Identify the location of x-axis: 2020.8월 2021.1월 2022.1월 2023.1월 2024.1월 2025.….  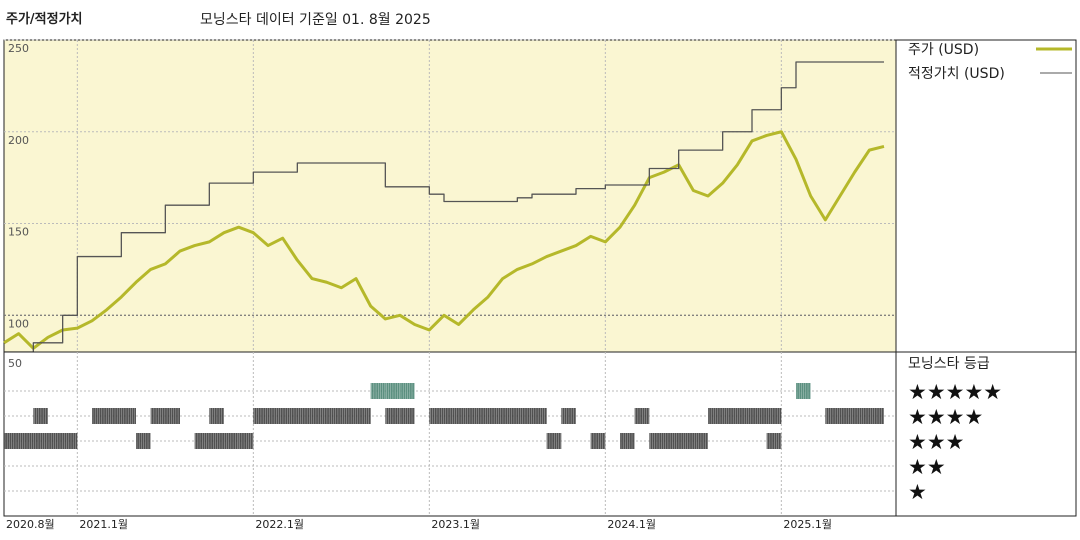
(419, 524).